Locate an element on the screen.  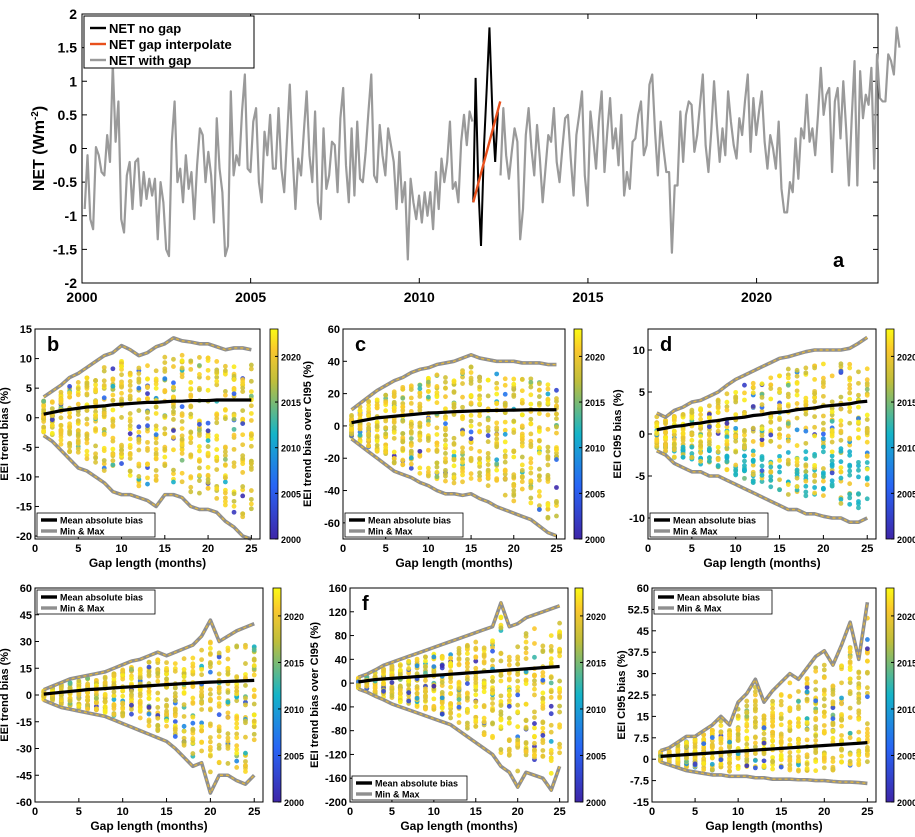
colorbar-tick-label: 2015 is located at coordinates (595, 403).